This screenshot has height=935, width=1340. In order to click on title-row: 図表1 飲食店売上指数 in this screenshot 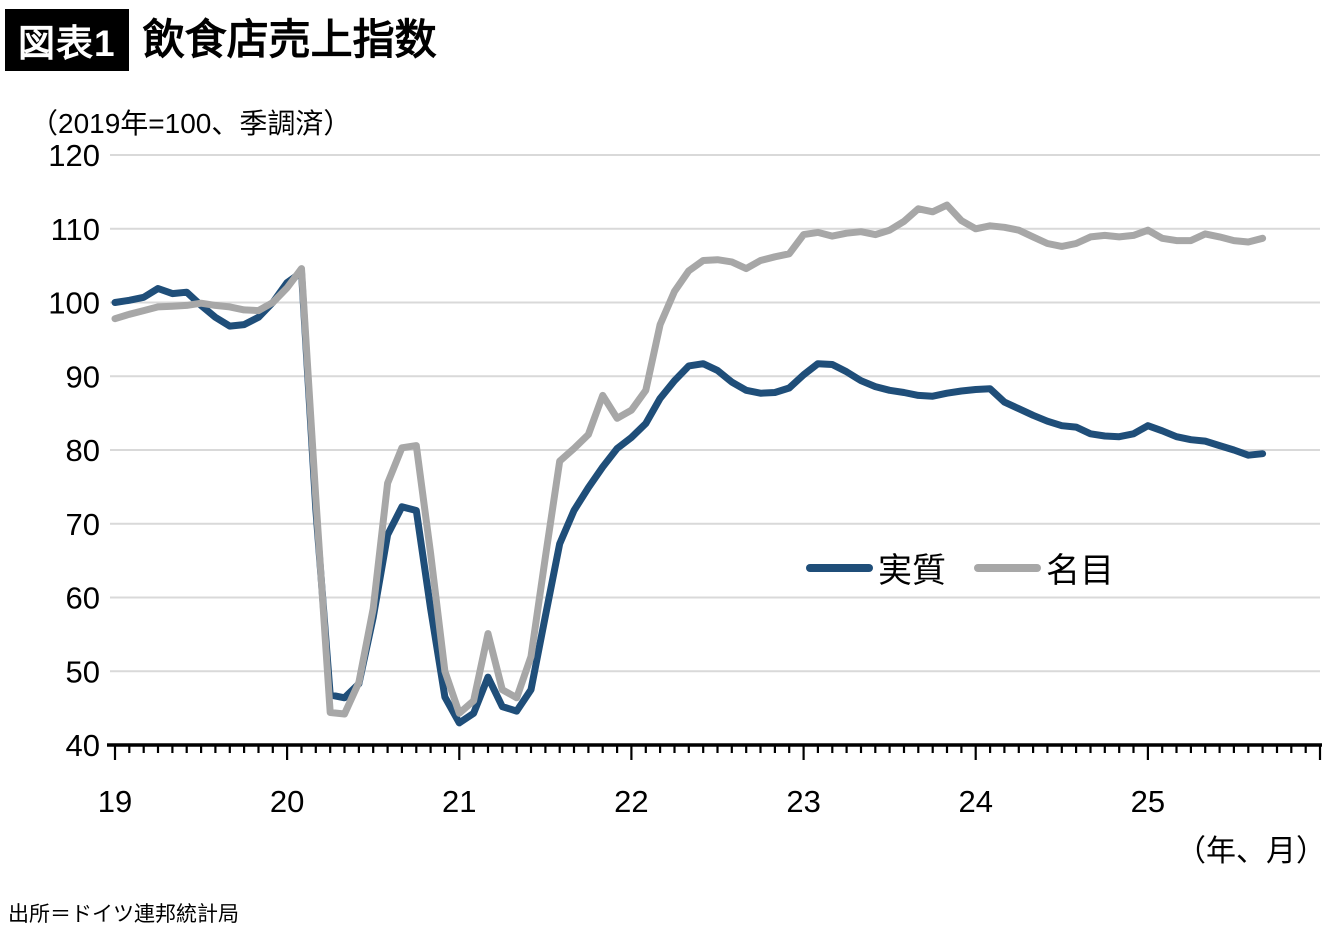, I will do `click(221, 40)`.